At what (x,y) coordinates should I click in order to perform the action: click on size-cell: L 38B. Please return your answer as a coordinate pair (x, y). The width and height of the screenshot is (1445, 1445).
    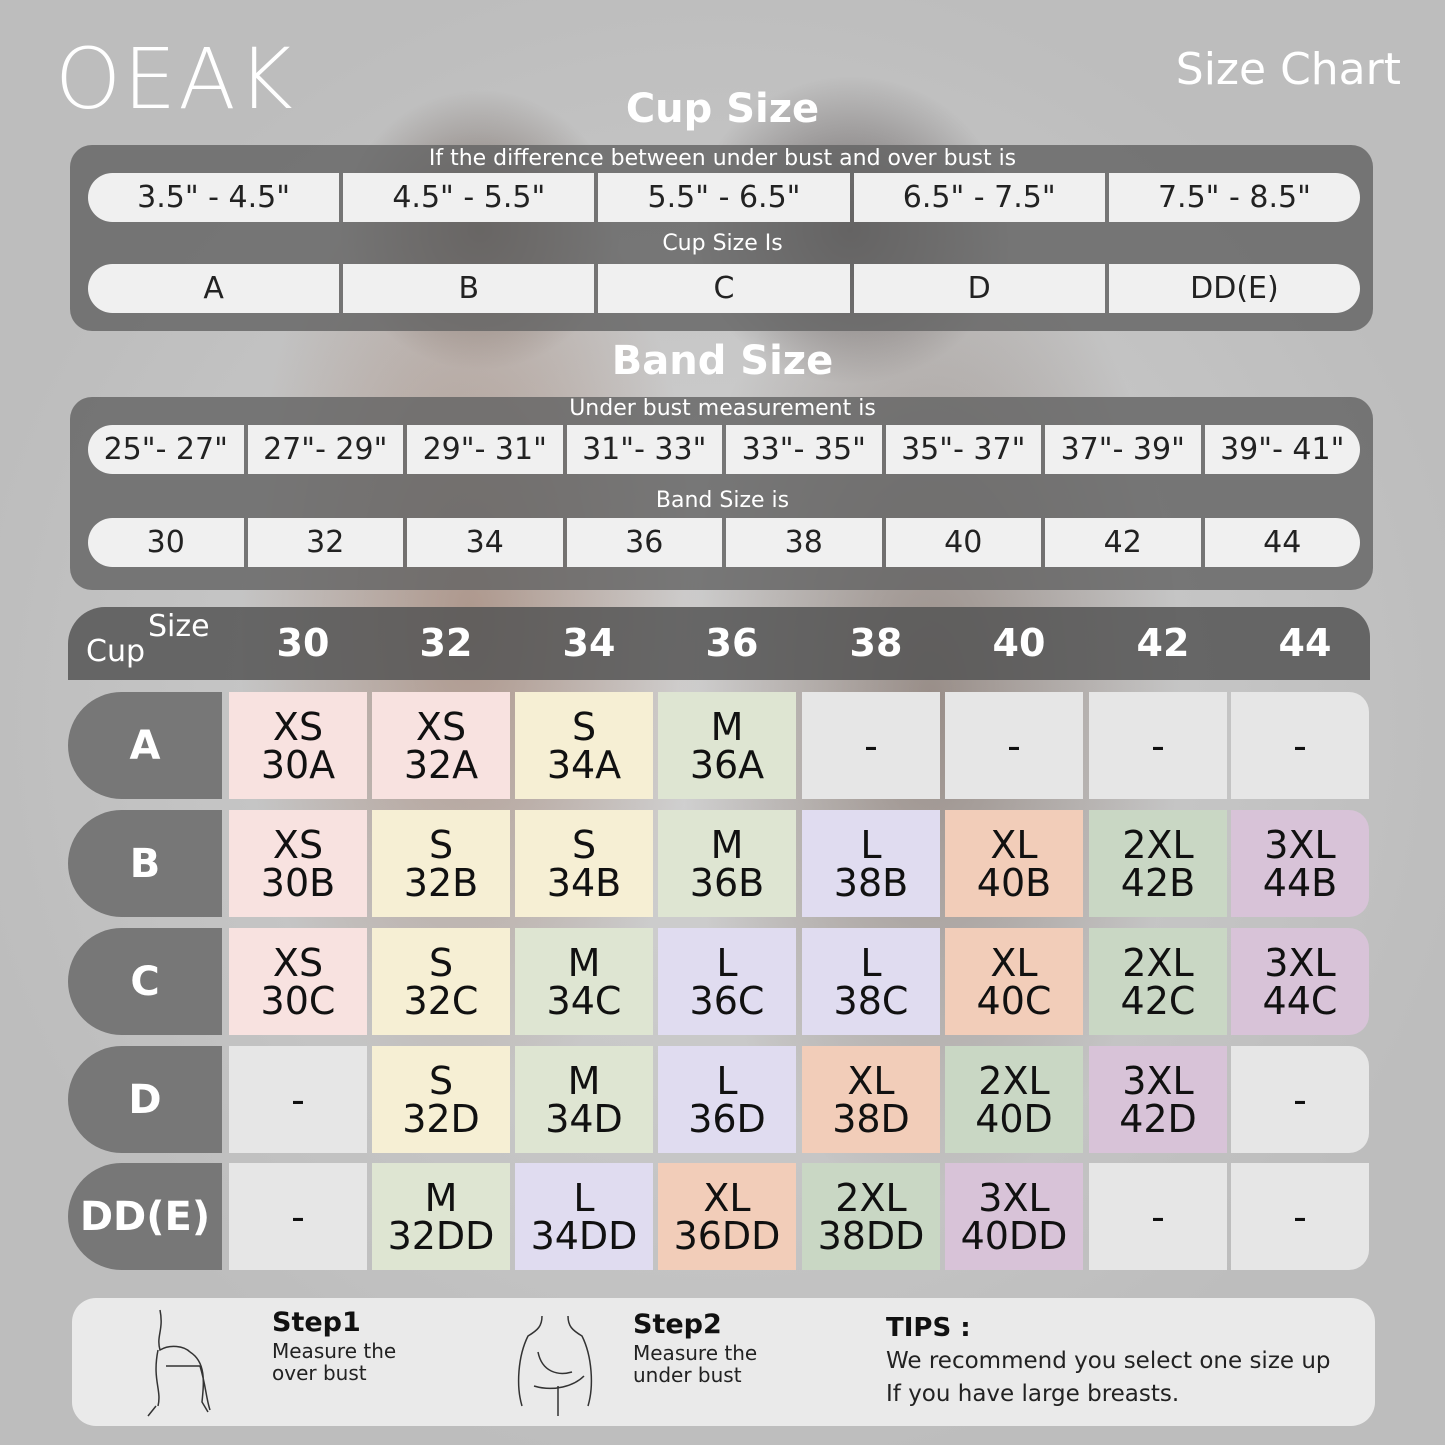
    Looking at the image, I should click on (871, 863).